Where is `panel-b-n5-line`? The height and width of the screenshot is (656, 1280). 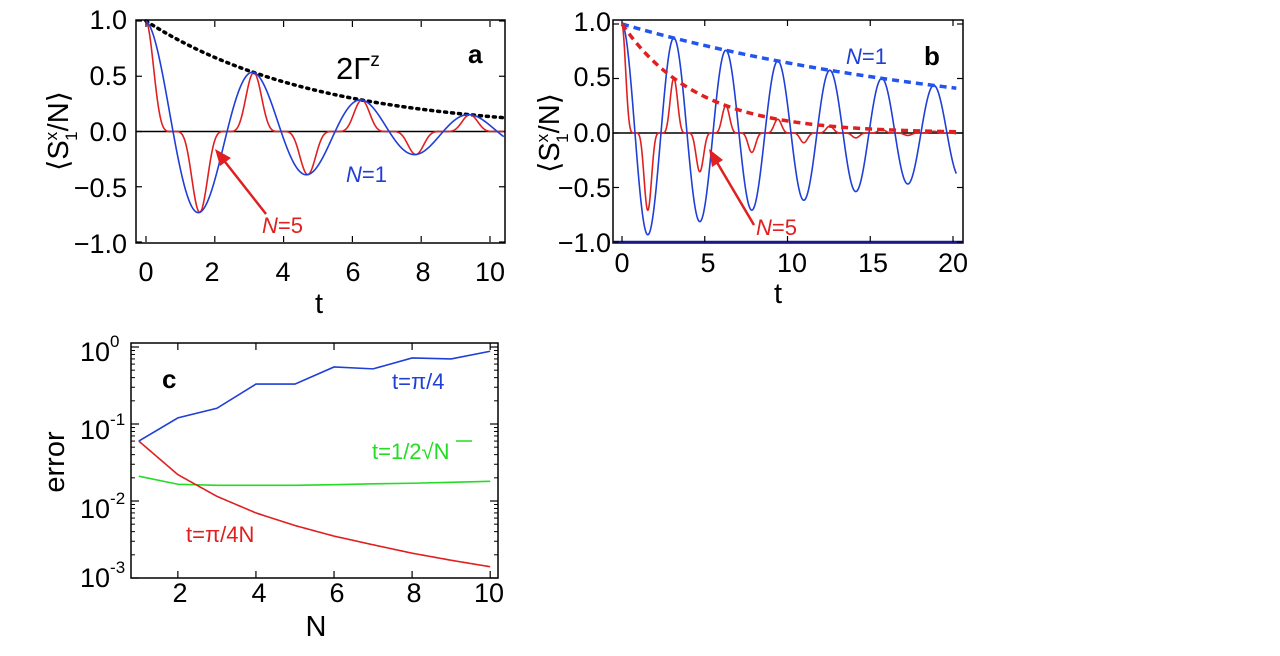
panel-b-n5-line is located at coordinates (789, 117).